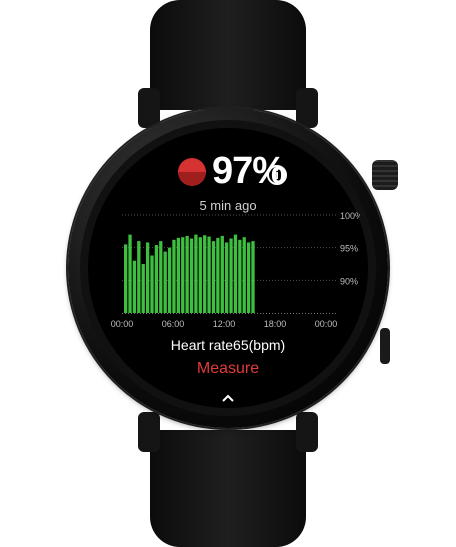  Describe the element at coordinates (228, 398) in the screenshot. I see `chevron-up-icon` at that location.